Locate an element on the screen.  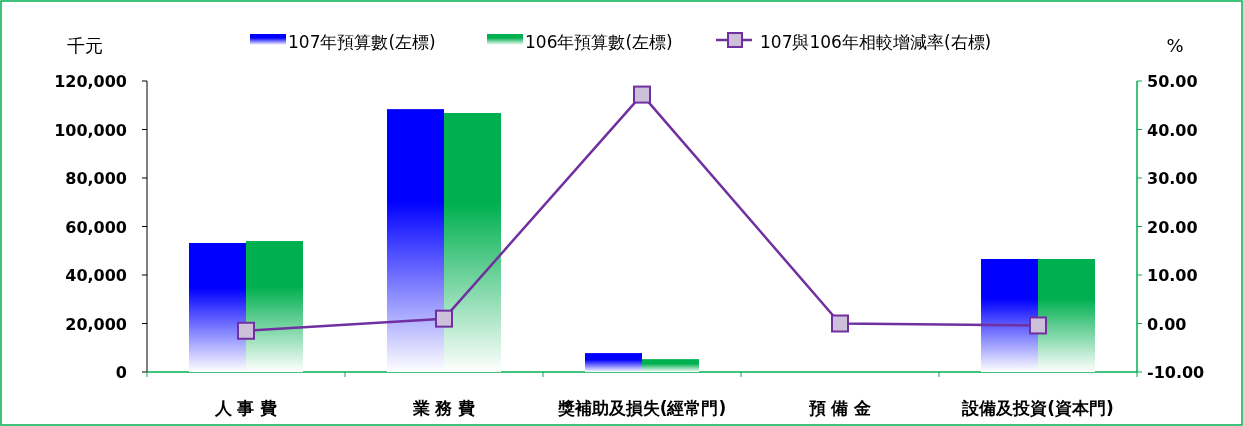
x-tick-label: 獎補助及損失(經常門) is located at coordinates (641, 408).